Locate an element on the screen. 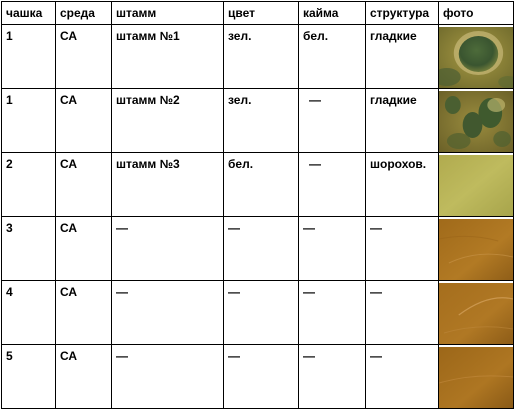 The width and height of the screenshot is (521, 409). cell-dish: 5 is located at coordinates (28, 376).